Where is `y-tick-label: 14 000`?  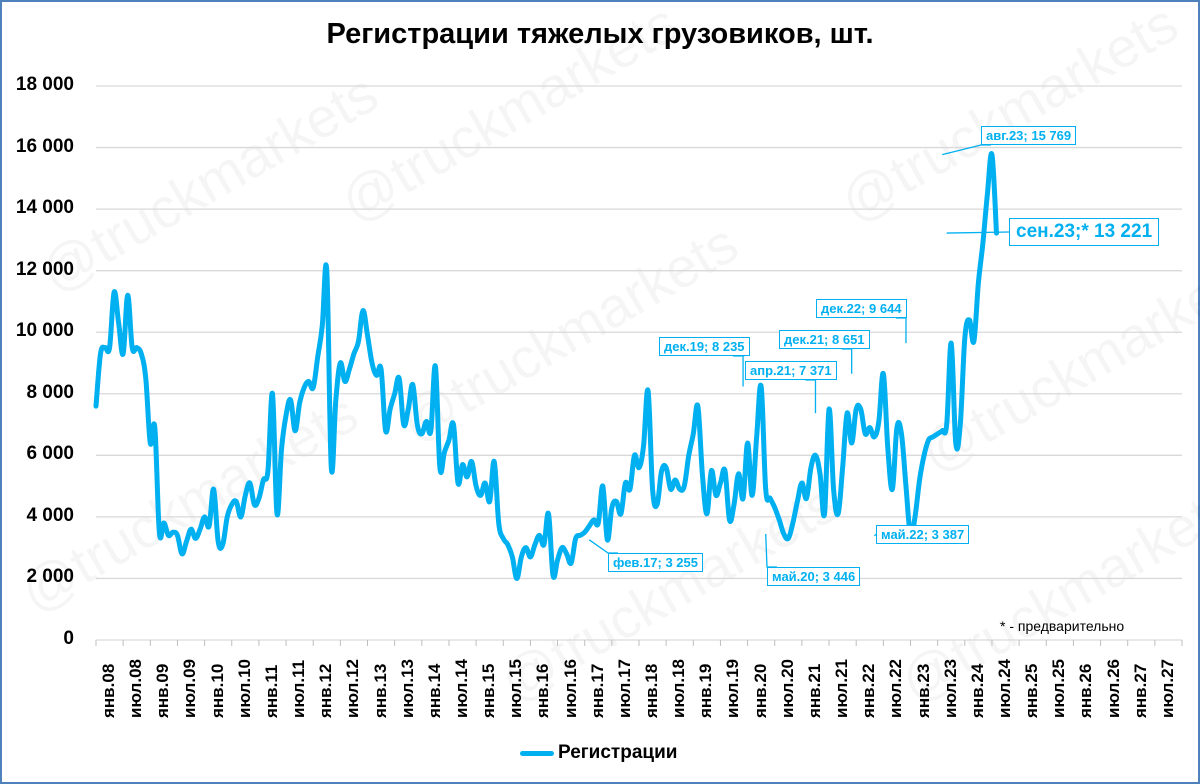
y-tick-label: 14 000 is located at coordinates (44, 208).